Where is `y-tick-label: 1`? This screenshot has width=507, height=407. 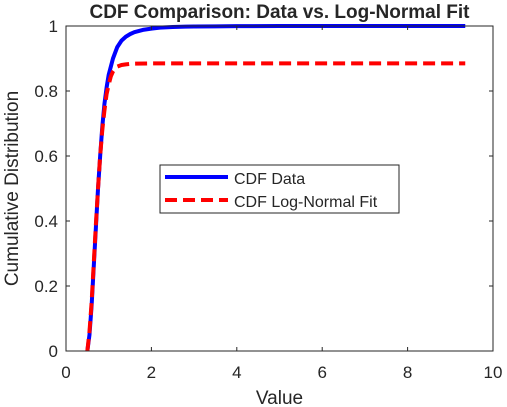 y-tick-label: 1 is located at coordinates (53, 26).